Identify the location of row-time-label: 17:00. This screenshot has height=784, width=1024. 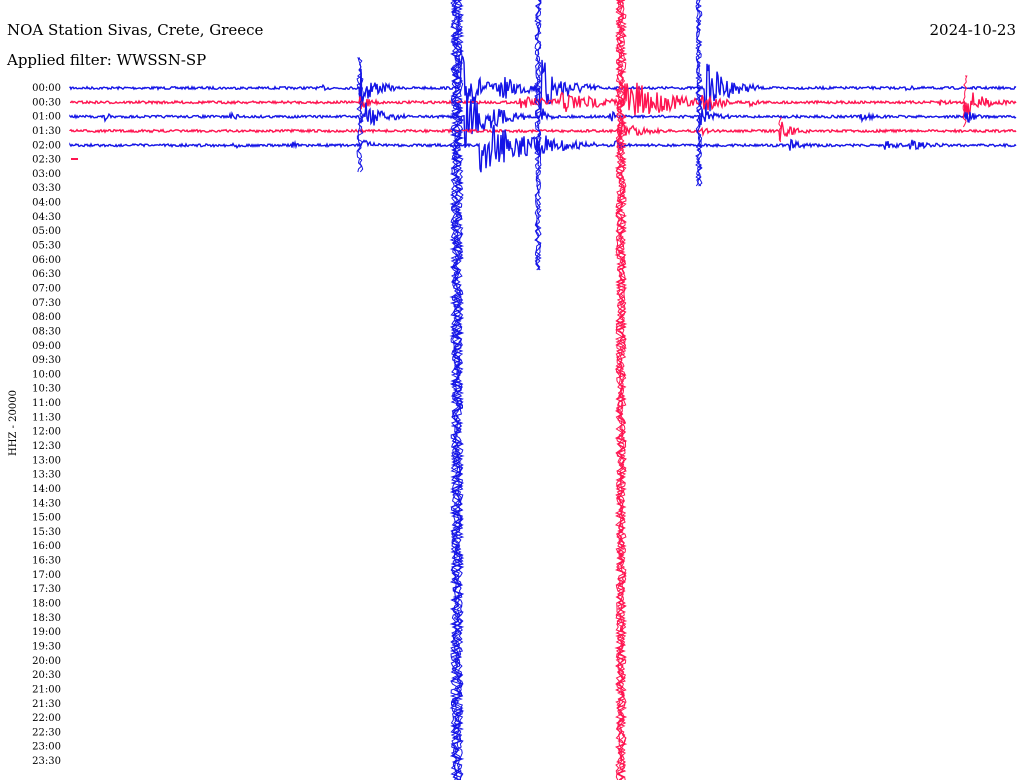
(46, 575).